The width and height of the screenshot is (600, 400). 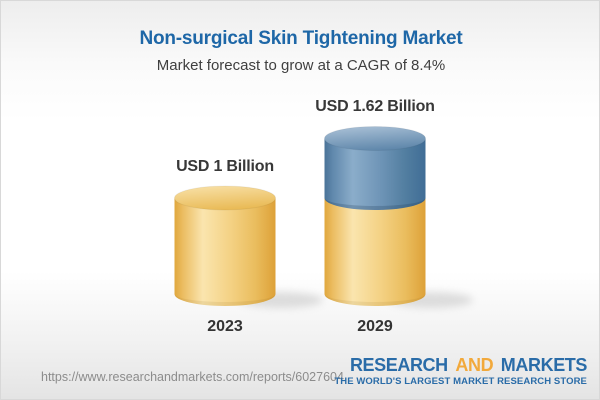 I want to click on page-title: Non-surgical Skin Tightening Market, so click(x=301, y=38).